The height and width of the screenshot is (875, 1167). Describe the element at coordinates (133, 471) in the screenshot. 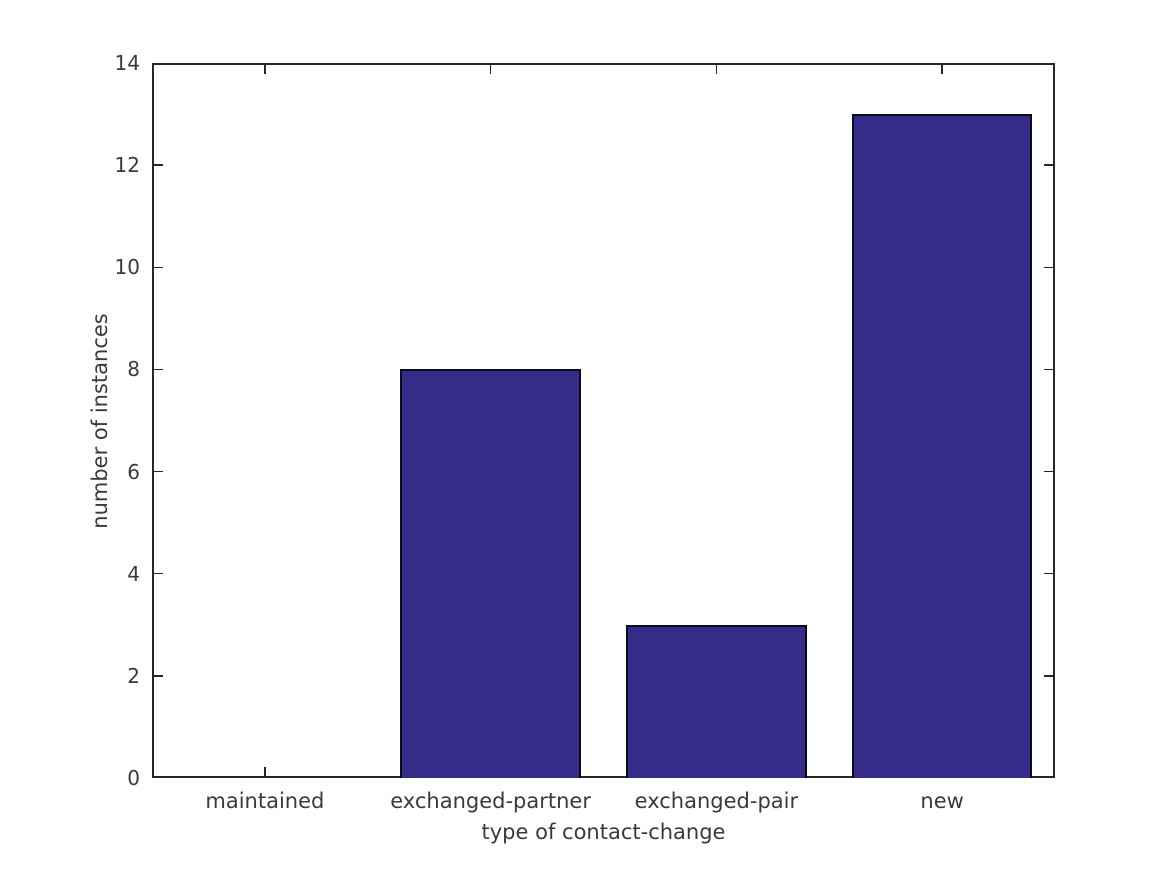

I see `y-tick-label: 6` at that location.